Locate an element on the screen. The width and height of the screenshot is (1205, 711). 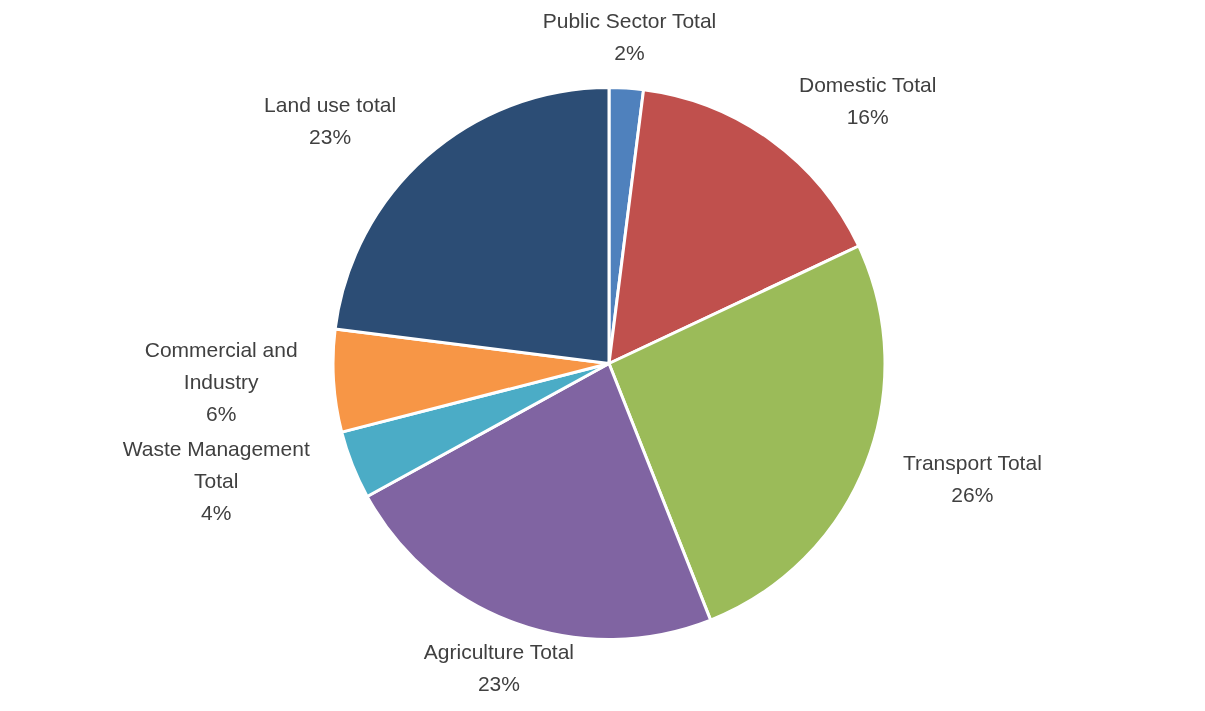
slice-label: Transport Total is located at coordinates (972, 462).